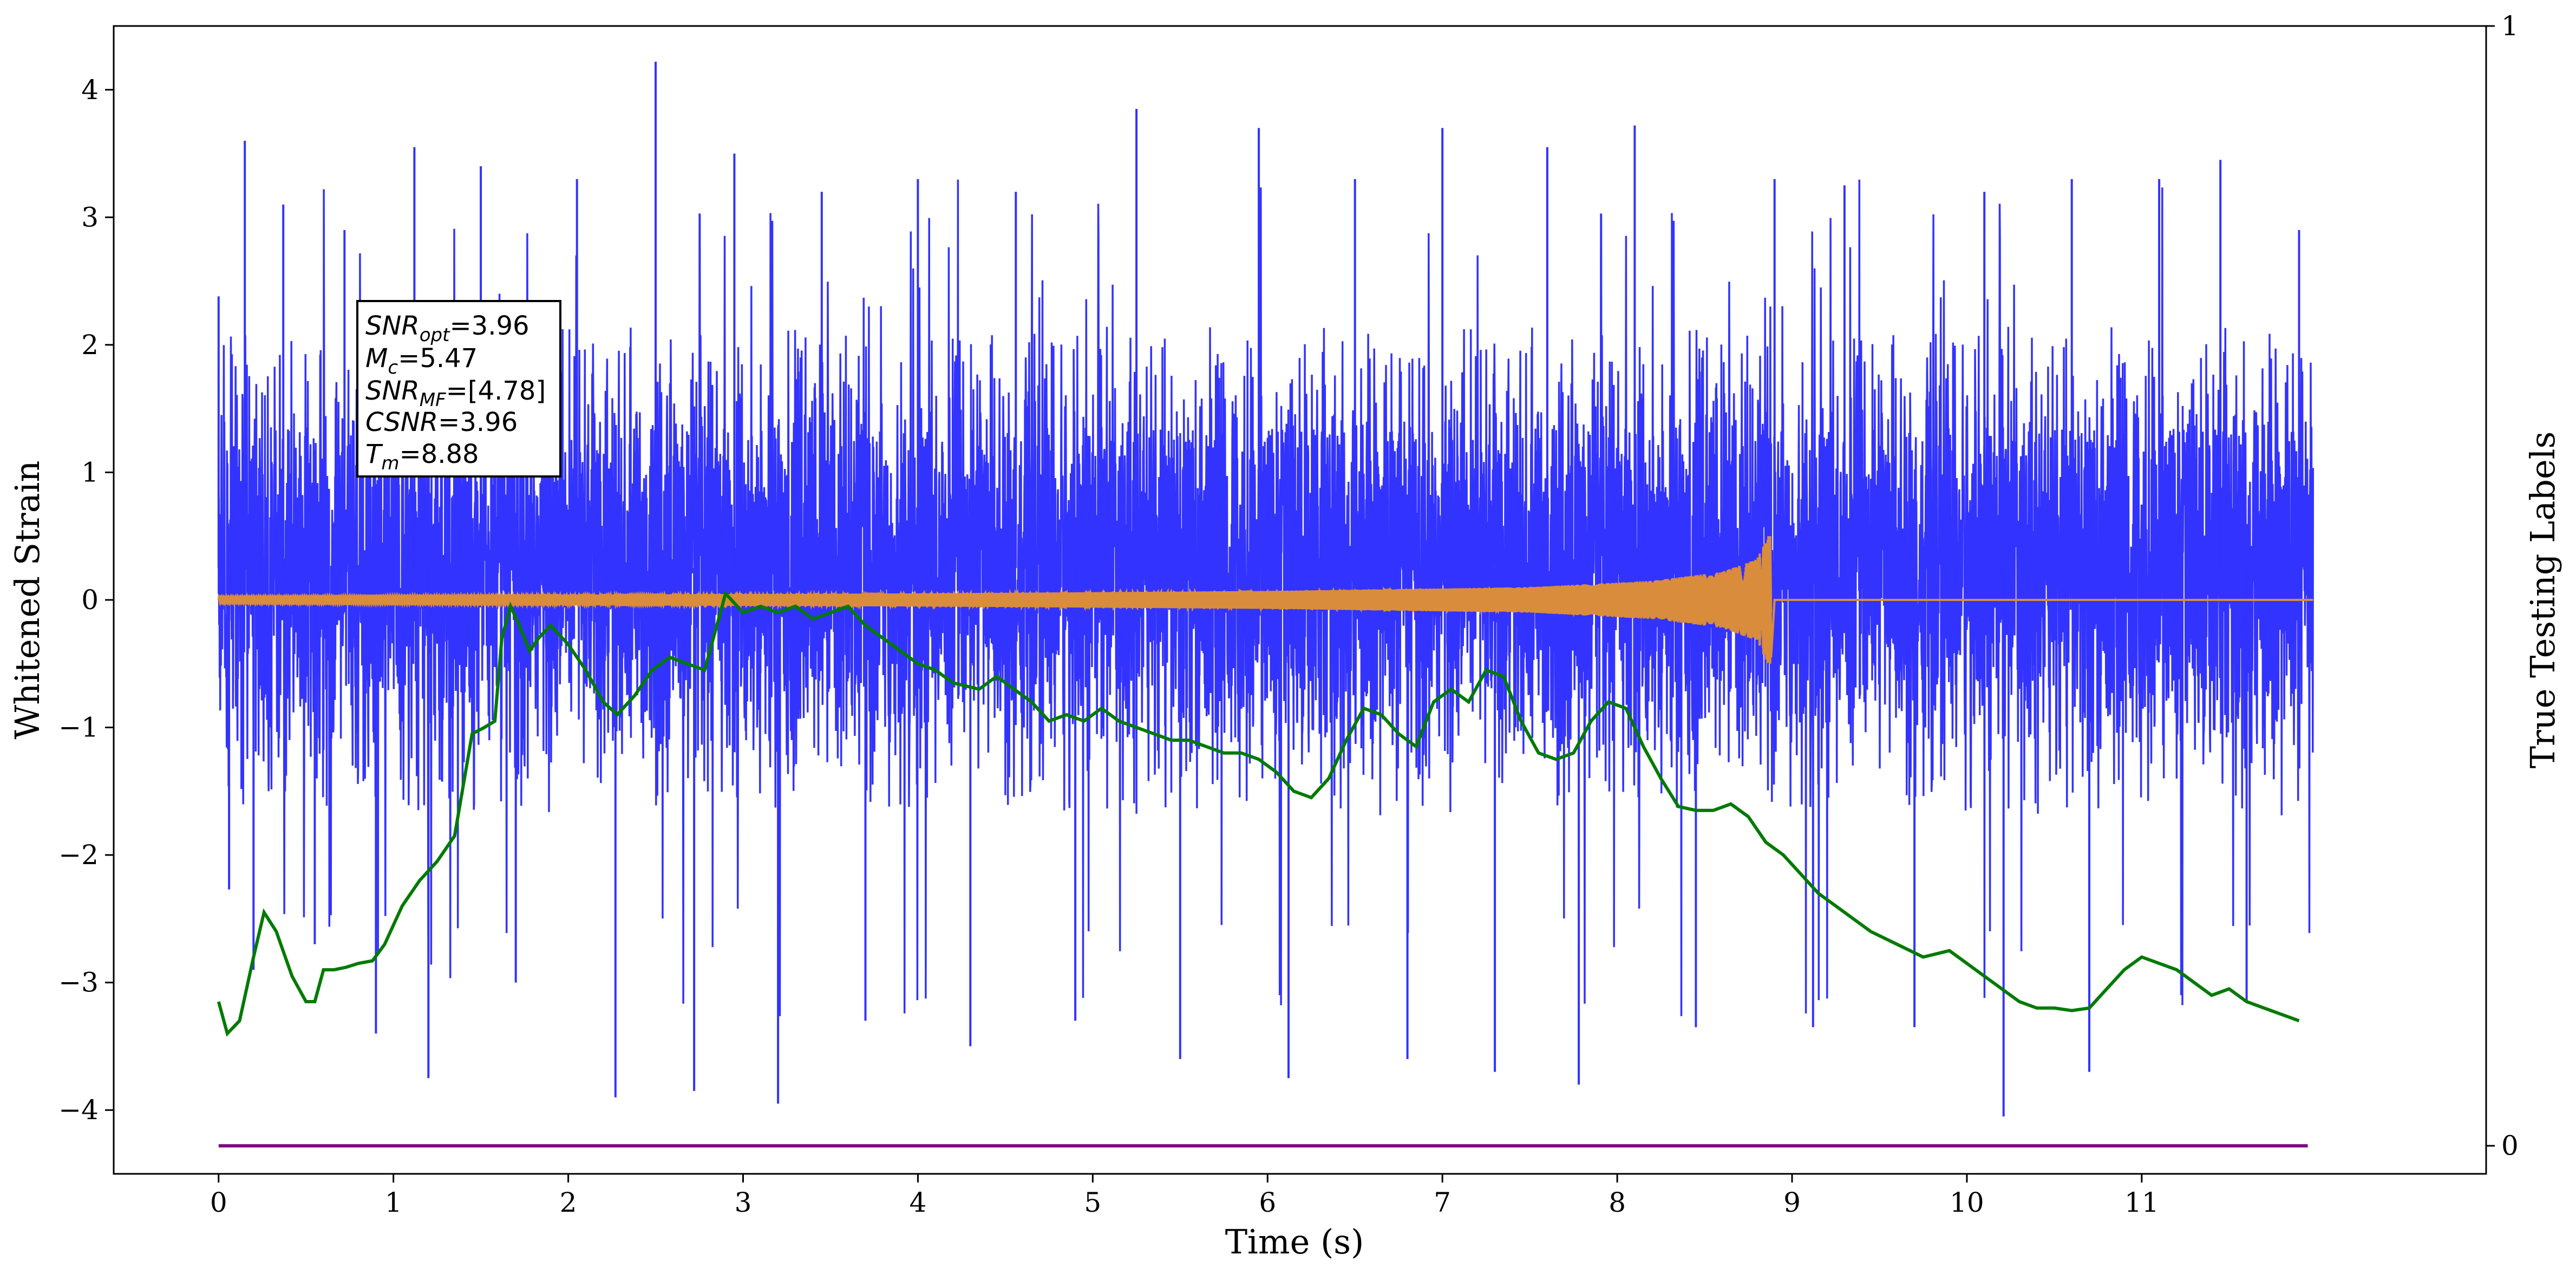 The width and height of the screenshot is (2576, 1274). What do you see at coordinates (390, 463) in the screenshot?
I see `tm-subscript: m` at bounding box center [390, 463].